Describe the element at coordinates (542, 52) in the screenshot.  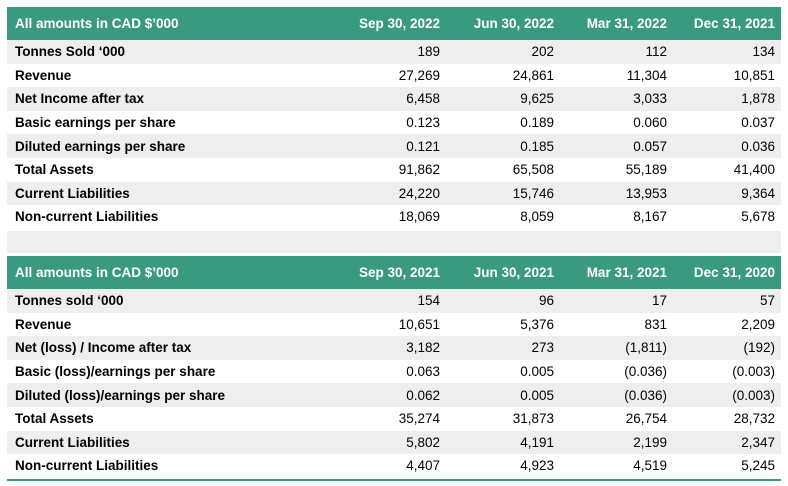
I see `row-value: 202` at that location.